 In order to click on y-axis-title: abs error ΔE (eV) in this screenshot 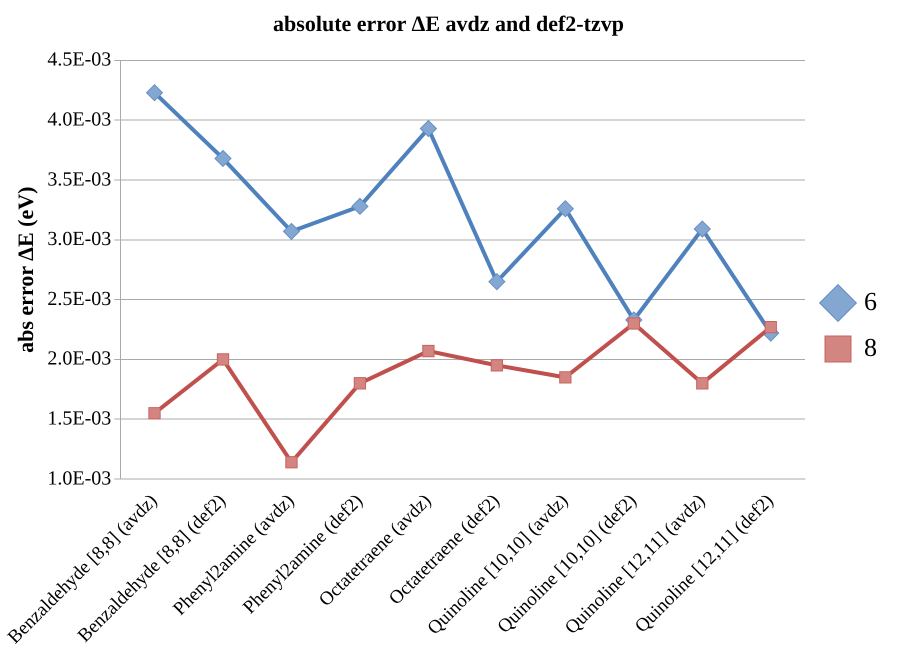, I will do `click(25, 269)`.